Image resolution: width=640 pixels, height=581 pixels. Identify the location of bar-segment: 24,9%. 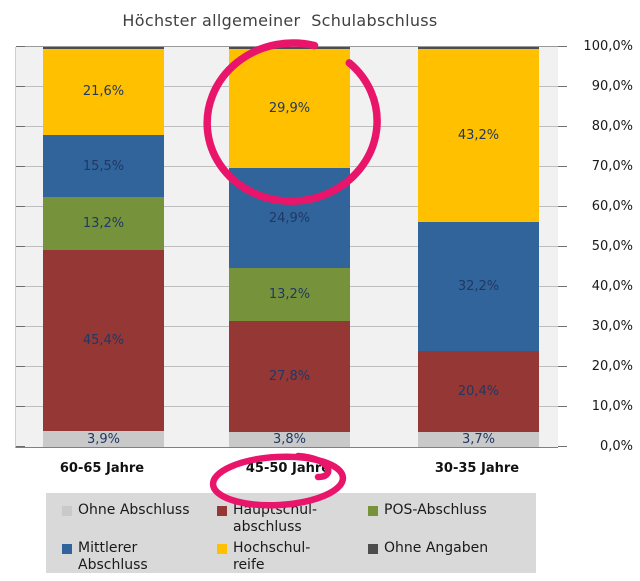
(289, 218).